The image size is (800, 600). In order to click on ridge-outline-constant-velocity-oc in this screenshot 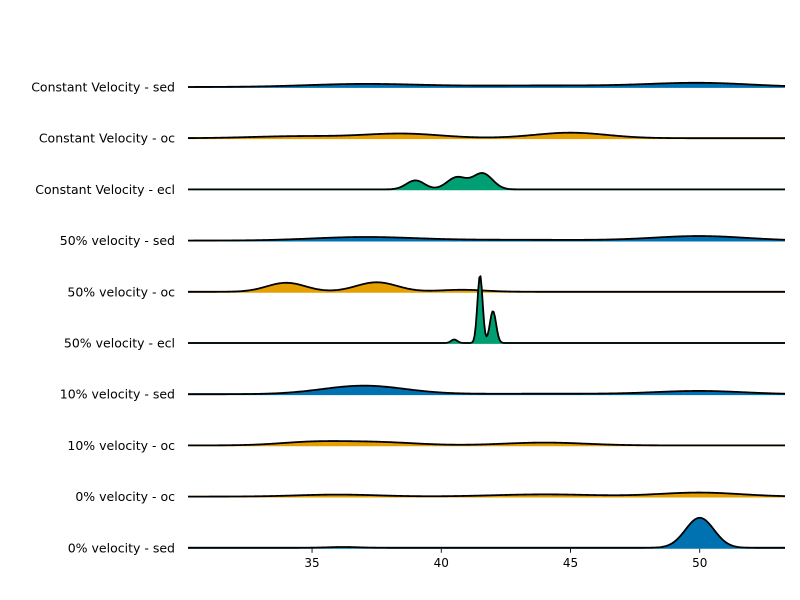, I will do `click(486, 135)`.